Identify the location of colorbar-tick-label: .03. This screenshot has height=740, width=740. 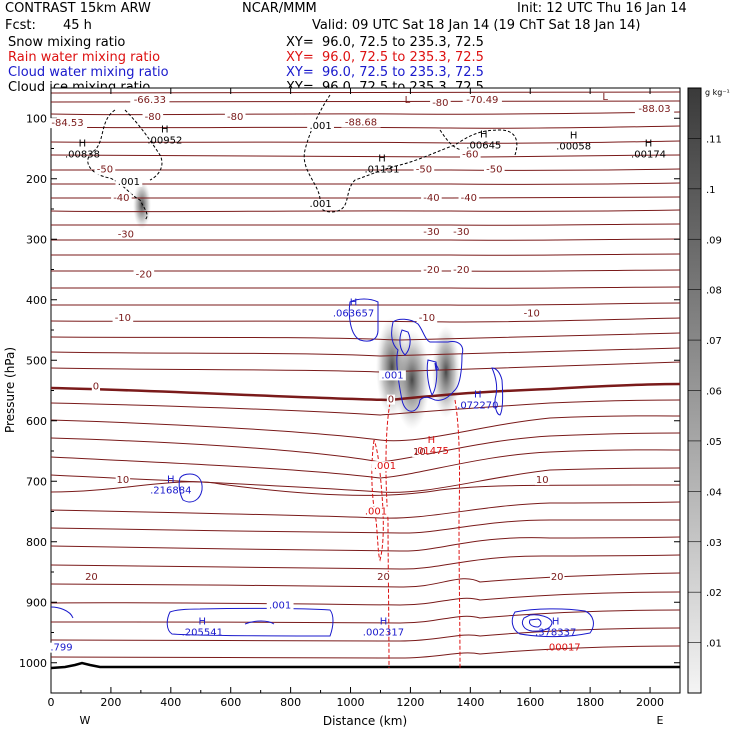
(714, 543).